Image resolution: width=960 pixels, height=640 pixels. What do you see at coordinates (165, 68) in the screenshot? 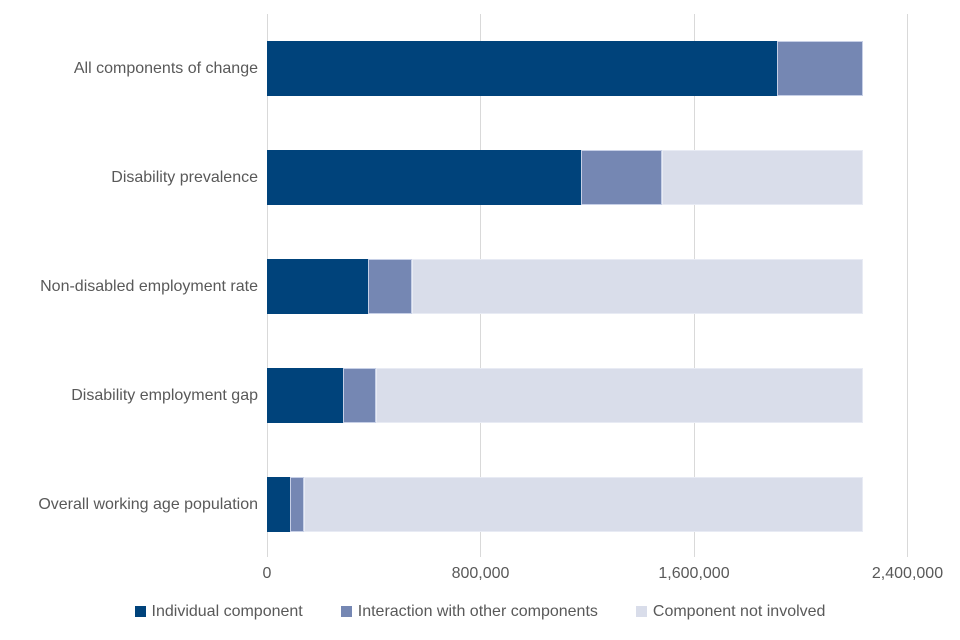
I see `category-label-all-components: All components of change` at bounding box center [165, 68].